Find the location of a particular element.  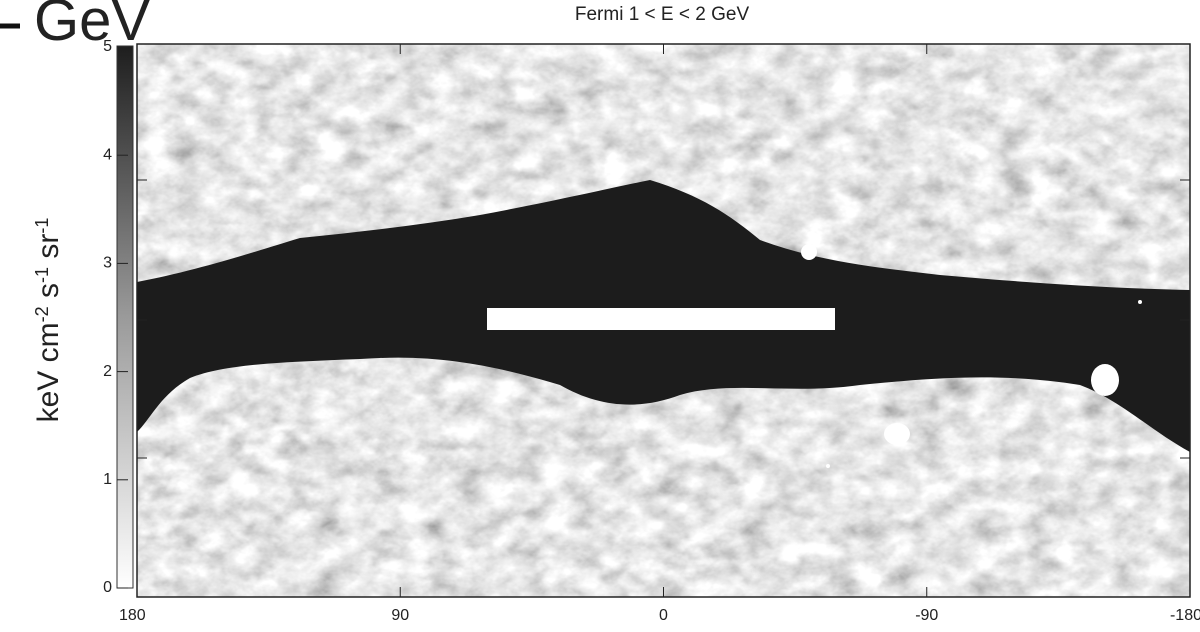

label-part: s is located at coordinates (48, 294).